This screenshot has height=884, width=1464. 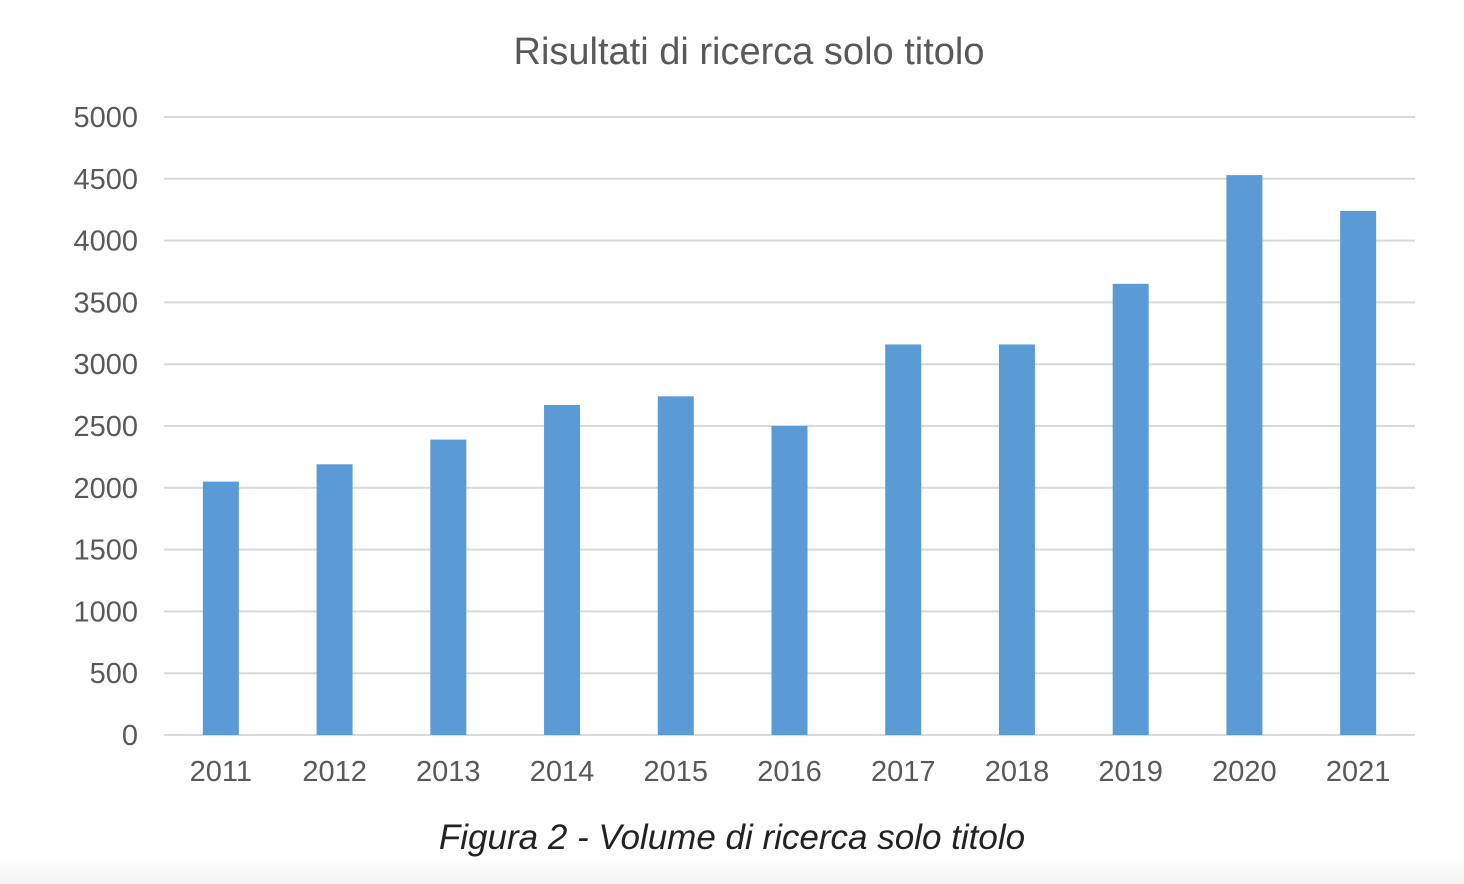 I want to click on bar-2012, so click(x=334, y=599).